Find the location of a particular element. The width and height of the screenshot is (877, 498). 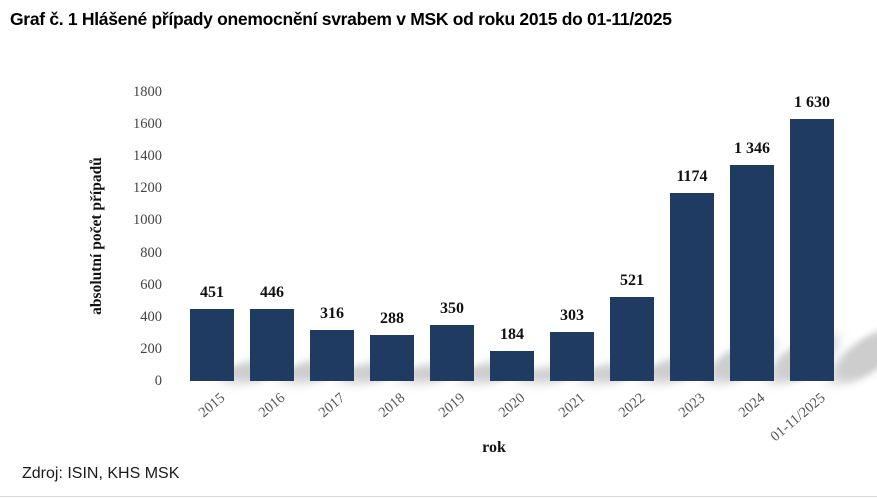

bar-2020 is located at coordinates (512, 366).